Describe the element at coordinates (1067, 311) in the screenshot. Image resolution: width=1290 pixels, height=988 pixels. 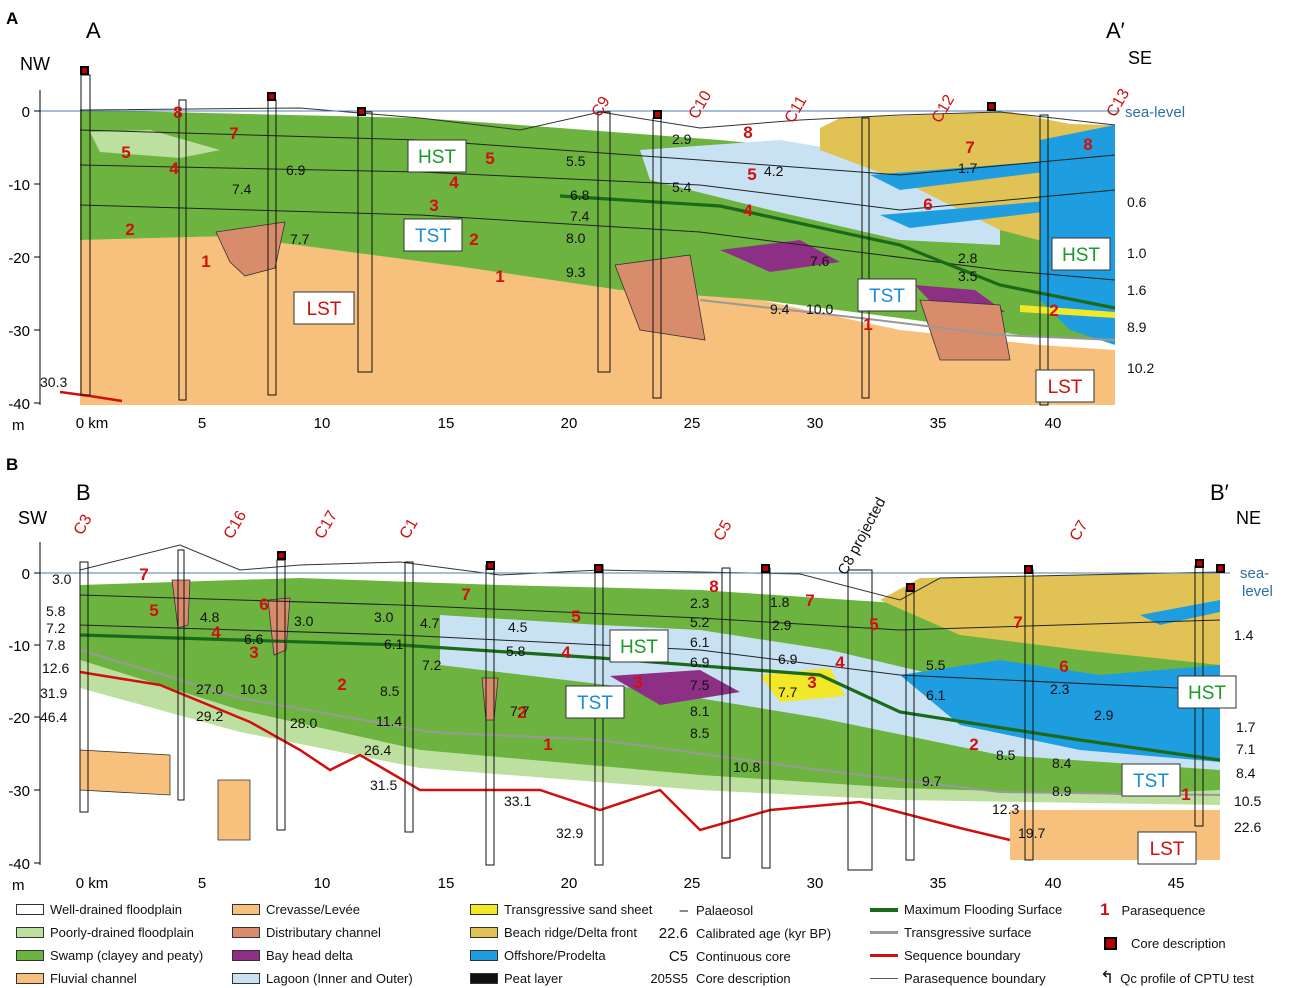
I see `transgressive-sand-a` at that location.